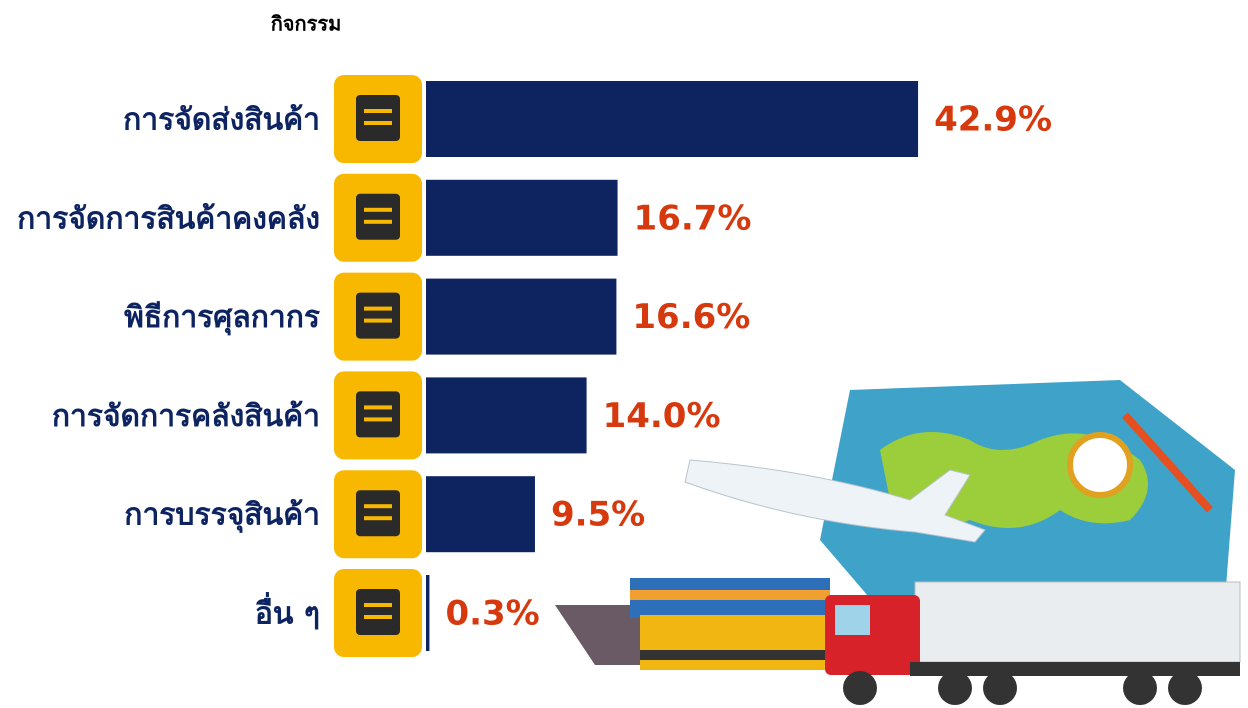 Image resolution: width=1248 pixels, height=708 pixels. Describe the element at coordinates (222, 318) in the screenshot. I see `category-label: พิธีการศุลกากร` at that location.